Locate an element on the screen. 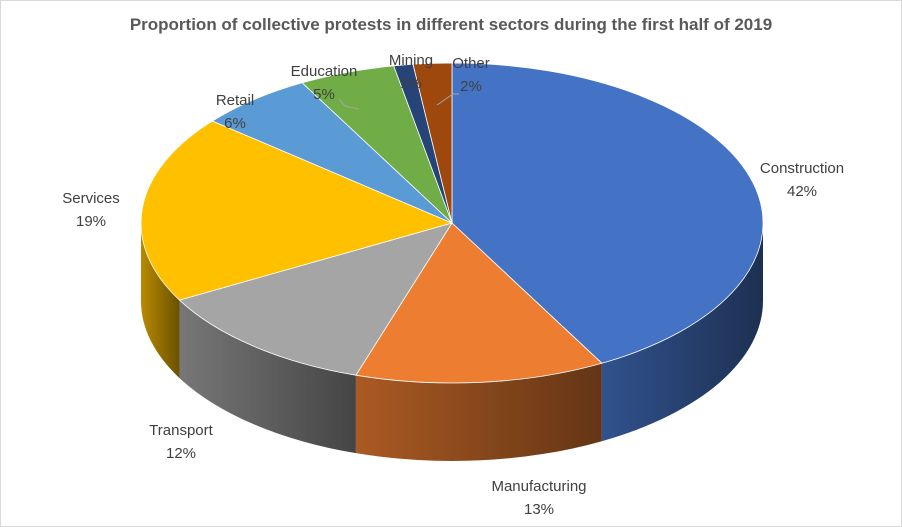 The width and height of the screenshot is (902, 527). data-label-education: Education 5% is located at coordinates (324, 83).